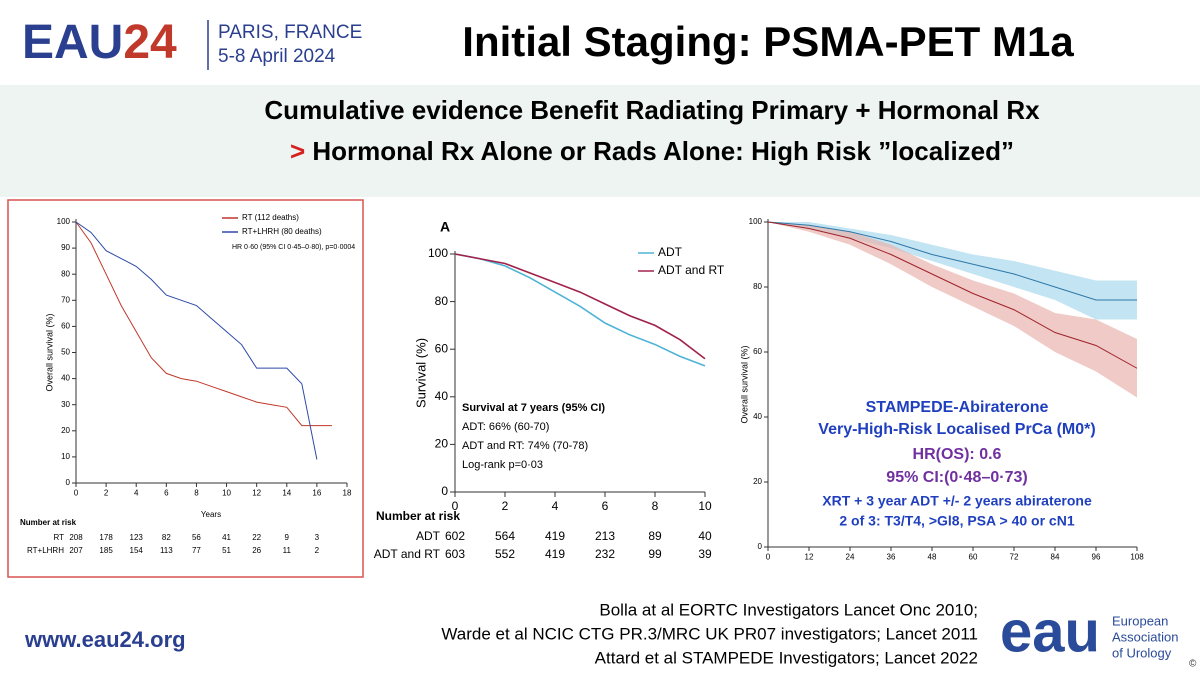 Image resolution: width=1200 pixels, height=674 pixels. I want to click on panel-label: A, so click(445, 227).